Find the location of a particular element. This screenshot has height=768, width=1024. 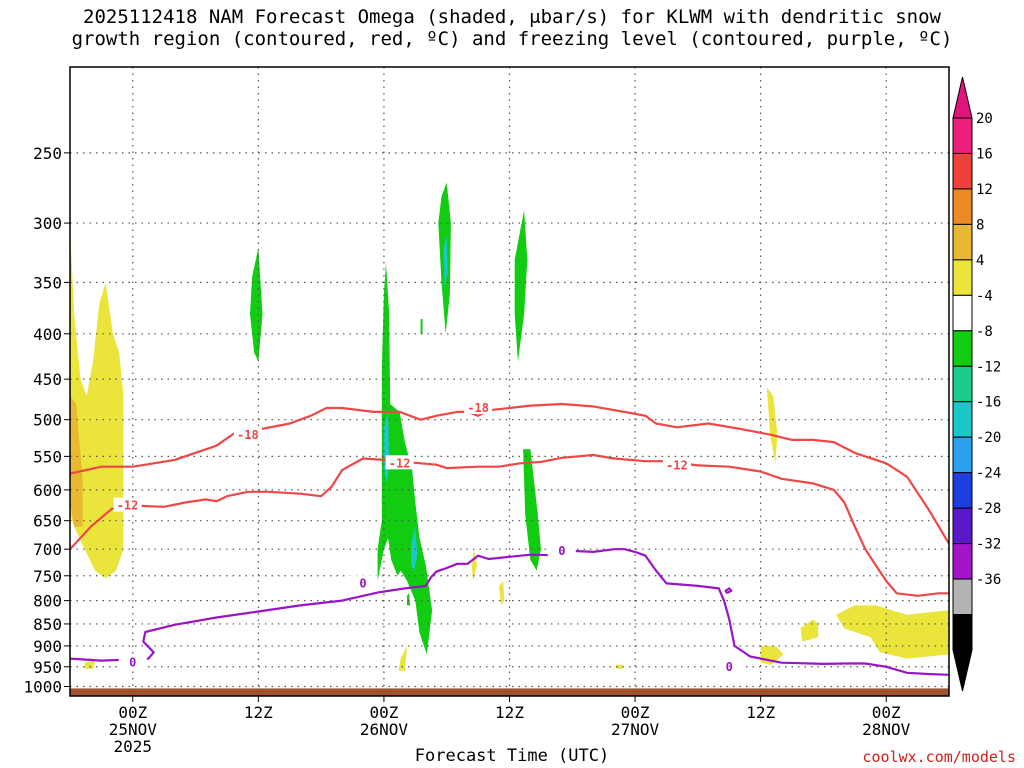

colorbar-top-triangle is located at coordinates (962, 97).